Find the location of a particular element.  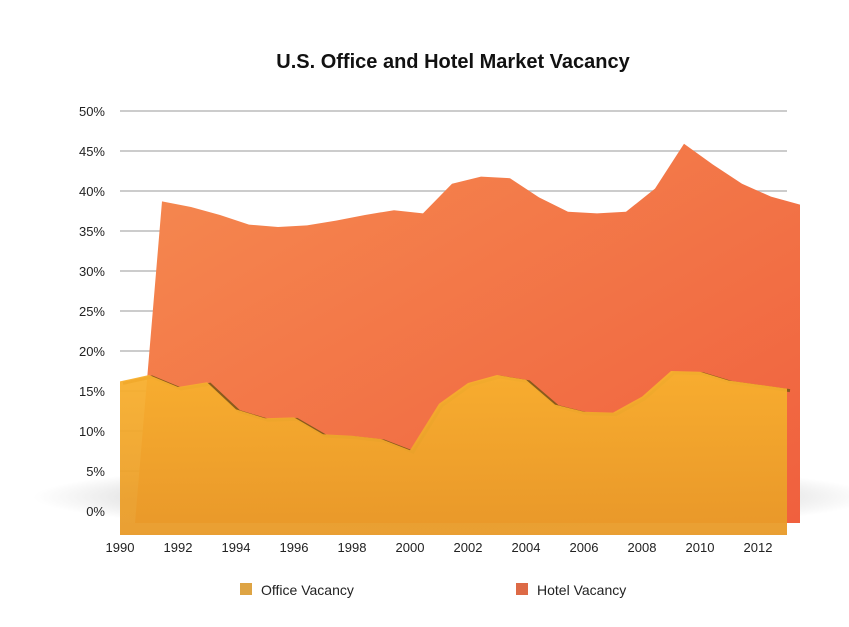

legend-label-office: Office Vacancy is located at coordinates (307, 590).